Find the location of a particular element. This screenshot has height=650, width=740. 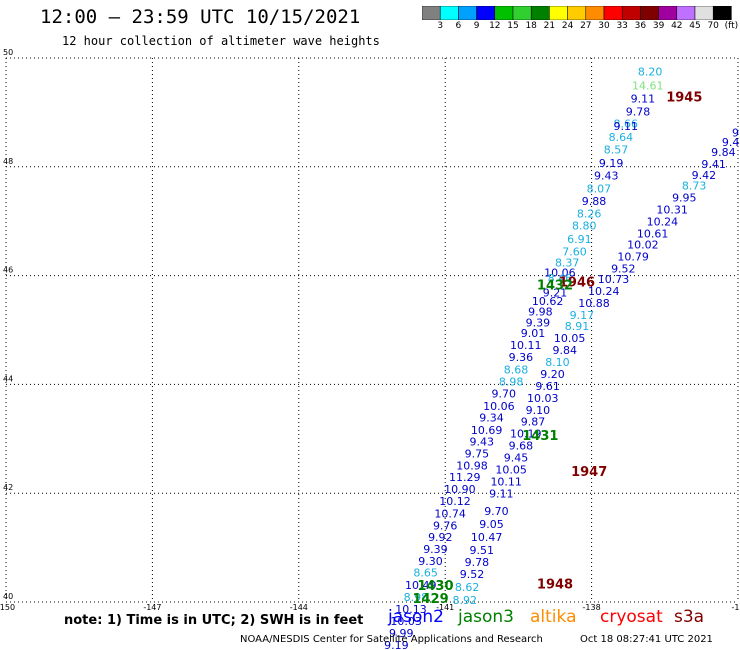

wave-height-value: 9.87 is located at coordinates (533, 422).